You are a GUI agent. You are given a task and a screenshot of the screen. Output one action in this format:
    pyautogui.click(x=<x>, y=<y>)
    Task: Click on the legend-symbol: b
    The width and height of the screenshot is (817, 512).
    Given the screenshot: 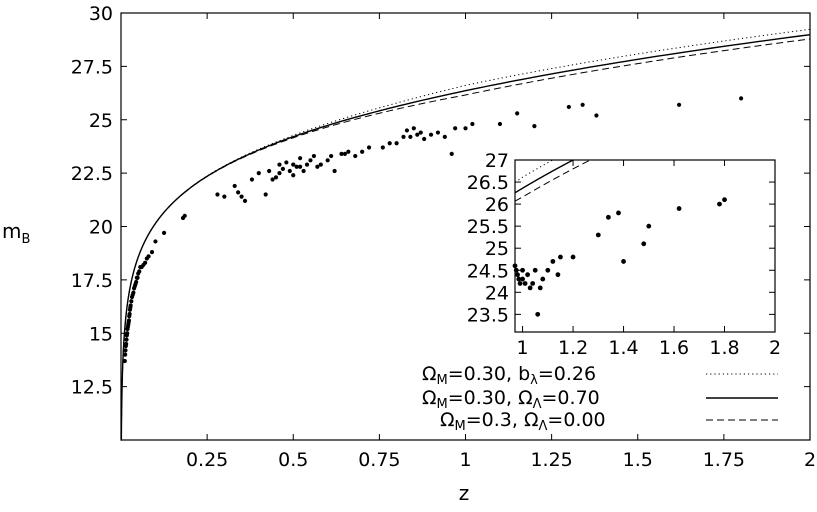 What is the action you would take?
    pyautogui.click(x=524, y=374)
    